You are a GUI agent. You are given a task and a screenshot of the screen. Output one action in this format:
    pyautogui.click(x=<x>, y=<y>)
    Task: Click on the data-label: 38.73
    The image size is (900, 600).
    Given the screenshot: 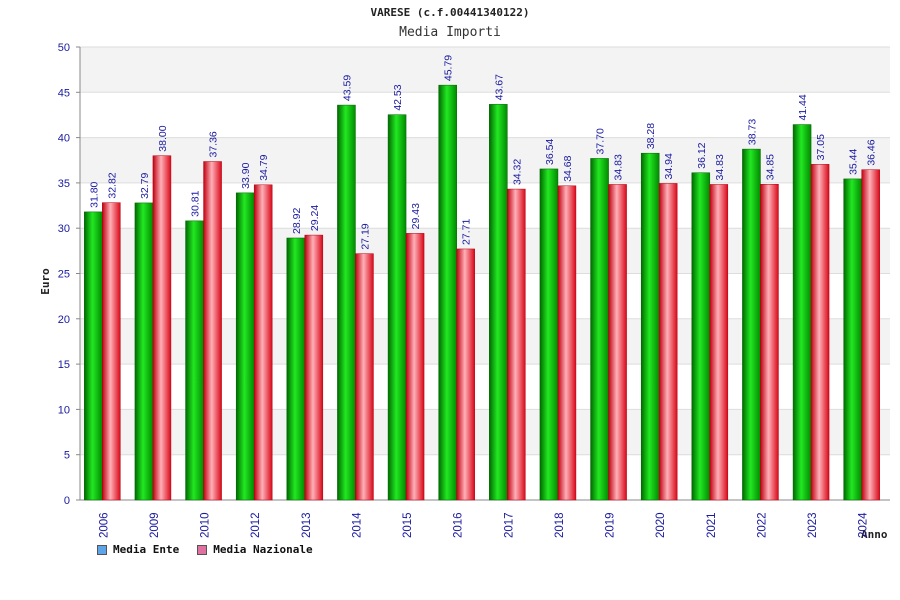 What is the action you would take?
    pyautogui.click(x=752, y=132)
    